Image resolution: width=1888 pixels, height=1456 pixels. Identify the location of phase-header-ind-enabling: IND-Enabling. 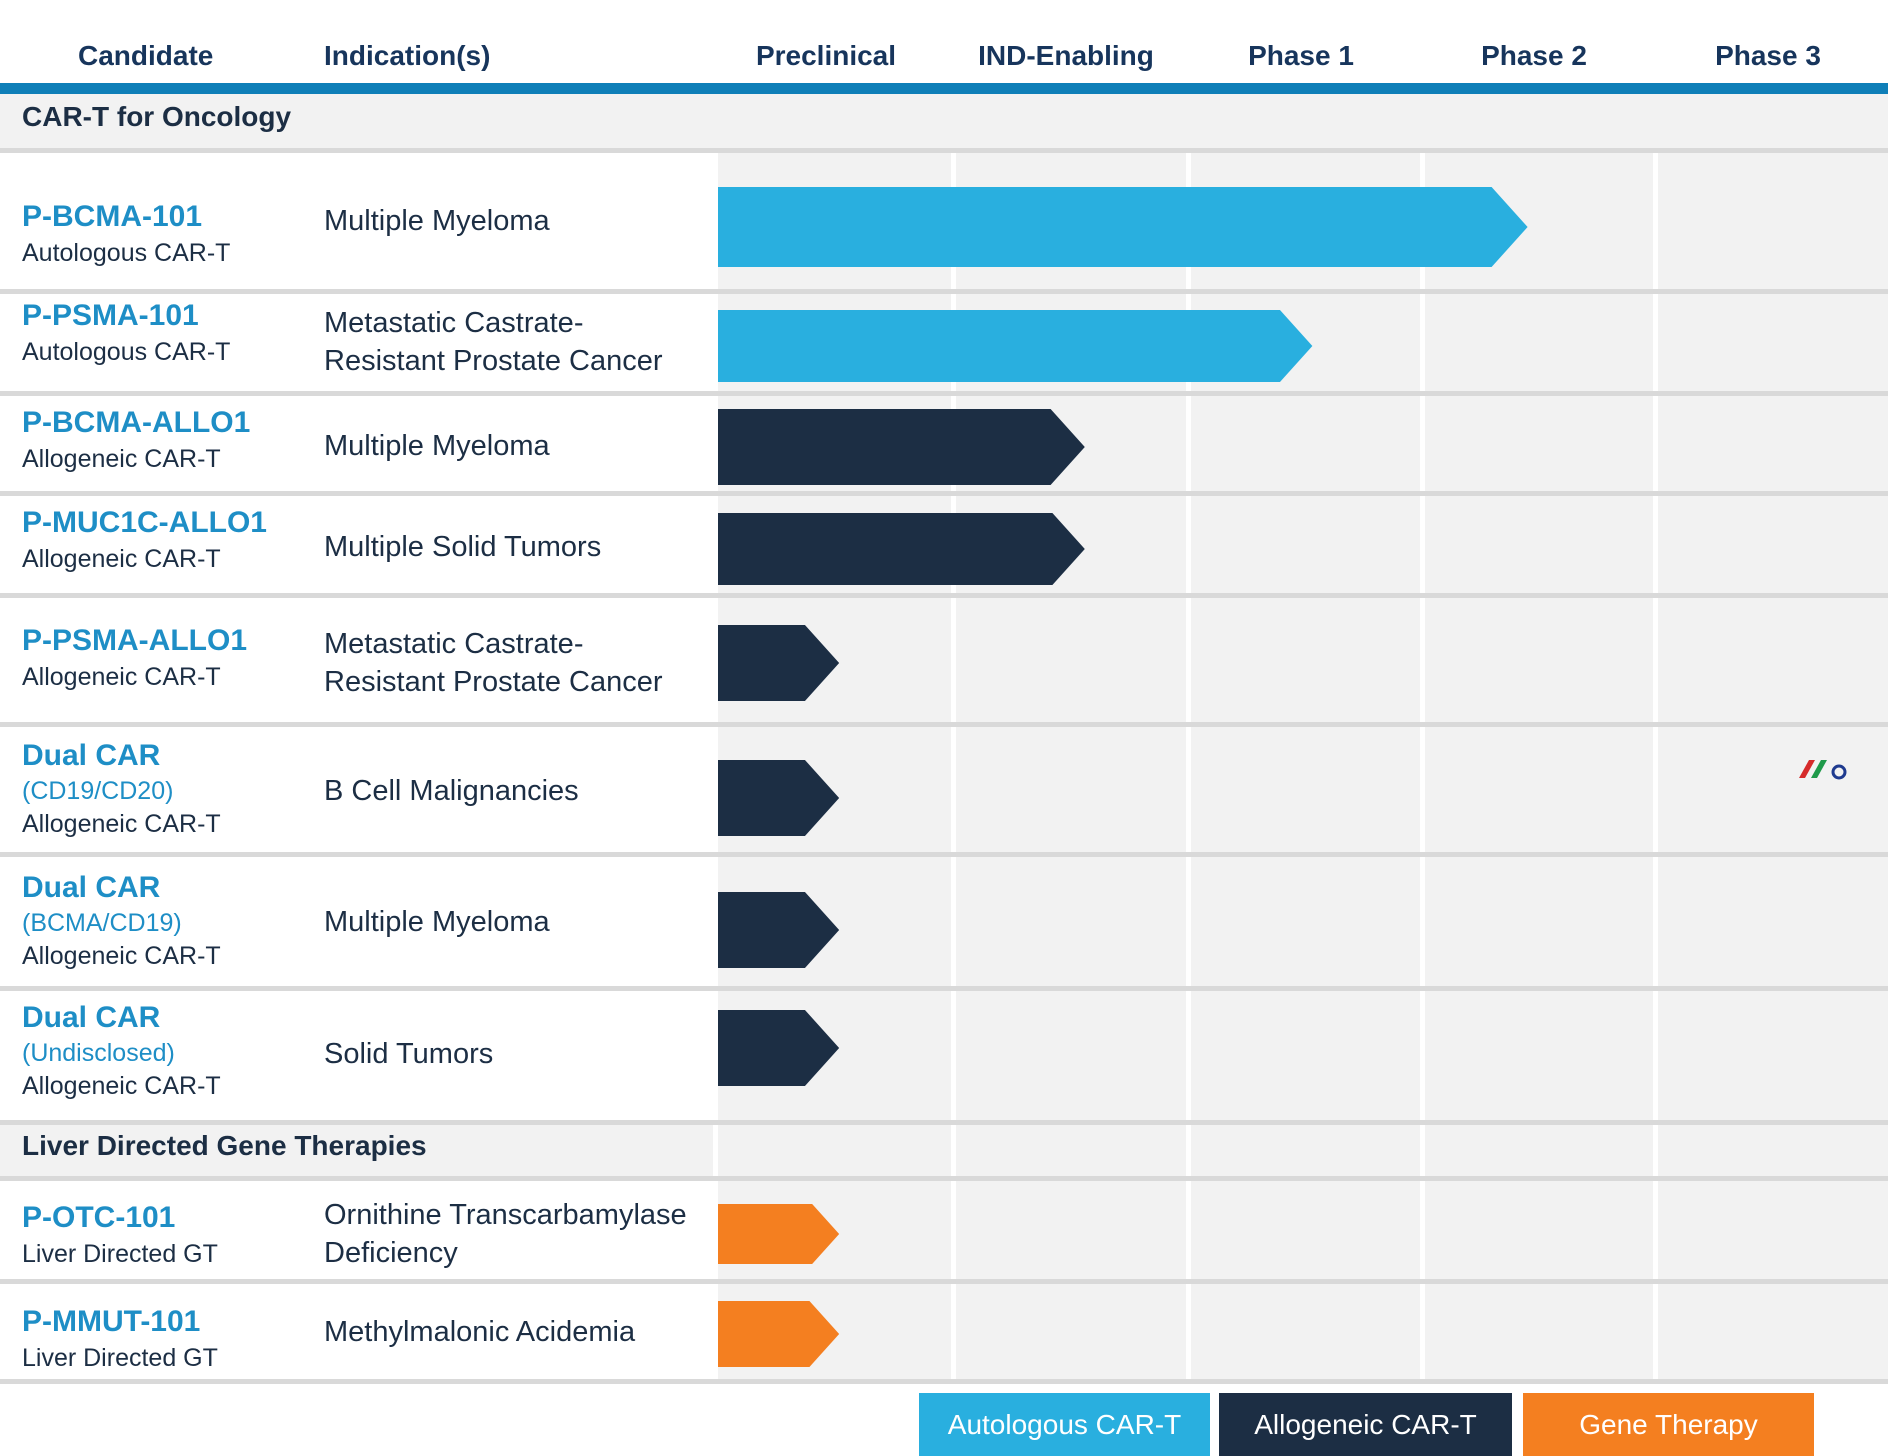
(1066, 55).